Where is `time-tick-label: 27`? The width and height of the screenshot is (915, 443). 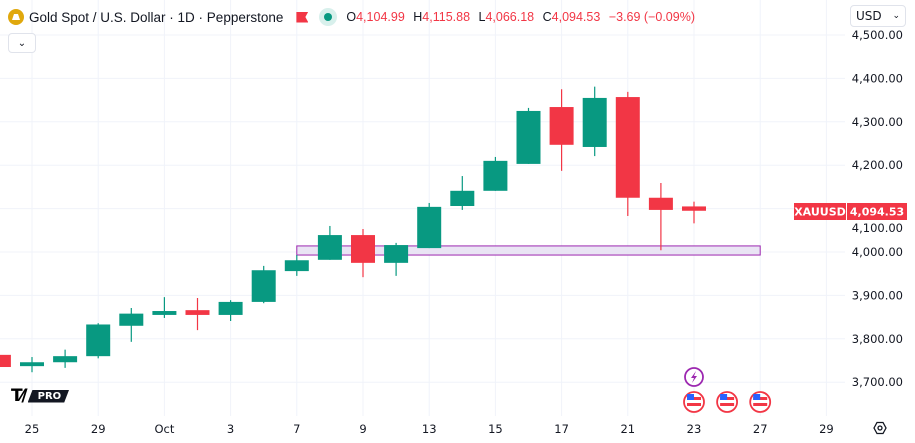
time-tick-label: 27 is located at coordinates (760, 429).